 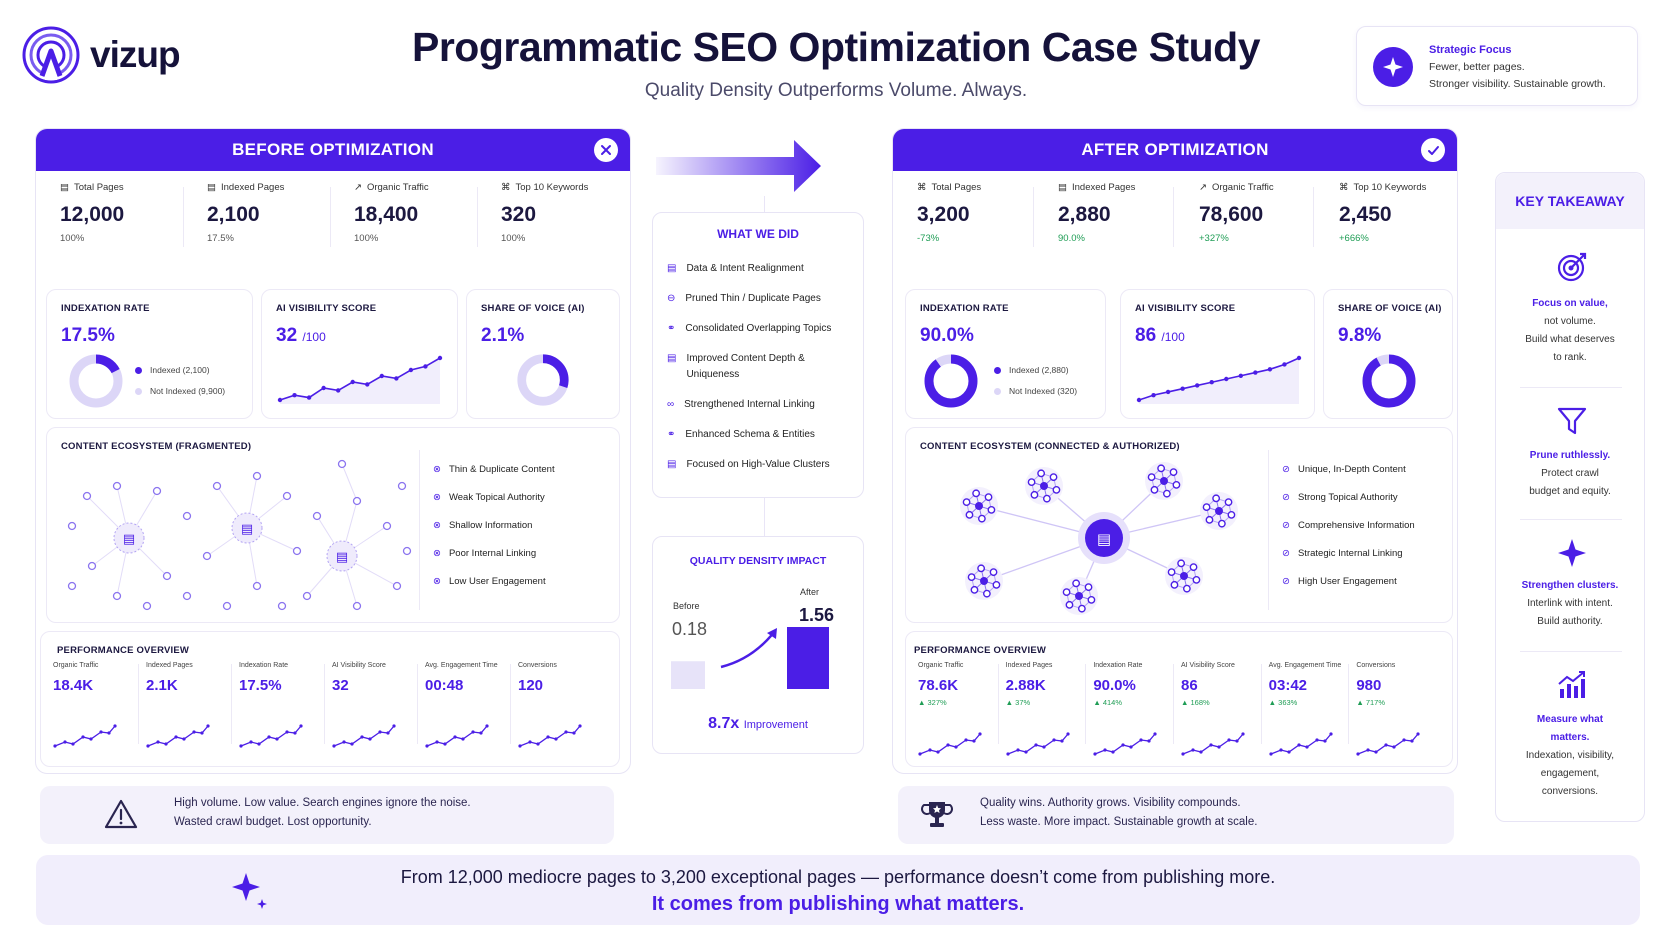 What do you see at coordinates (373, 678) in the screenshot?
I see `perf-metric: AI Visibility Score 32` at bounding box center [373, 678].